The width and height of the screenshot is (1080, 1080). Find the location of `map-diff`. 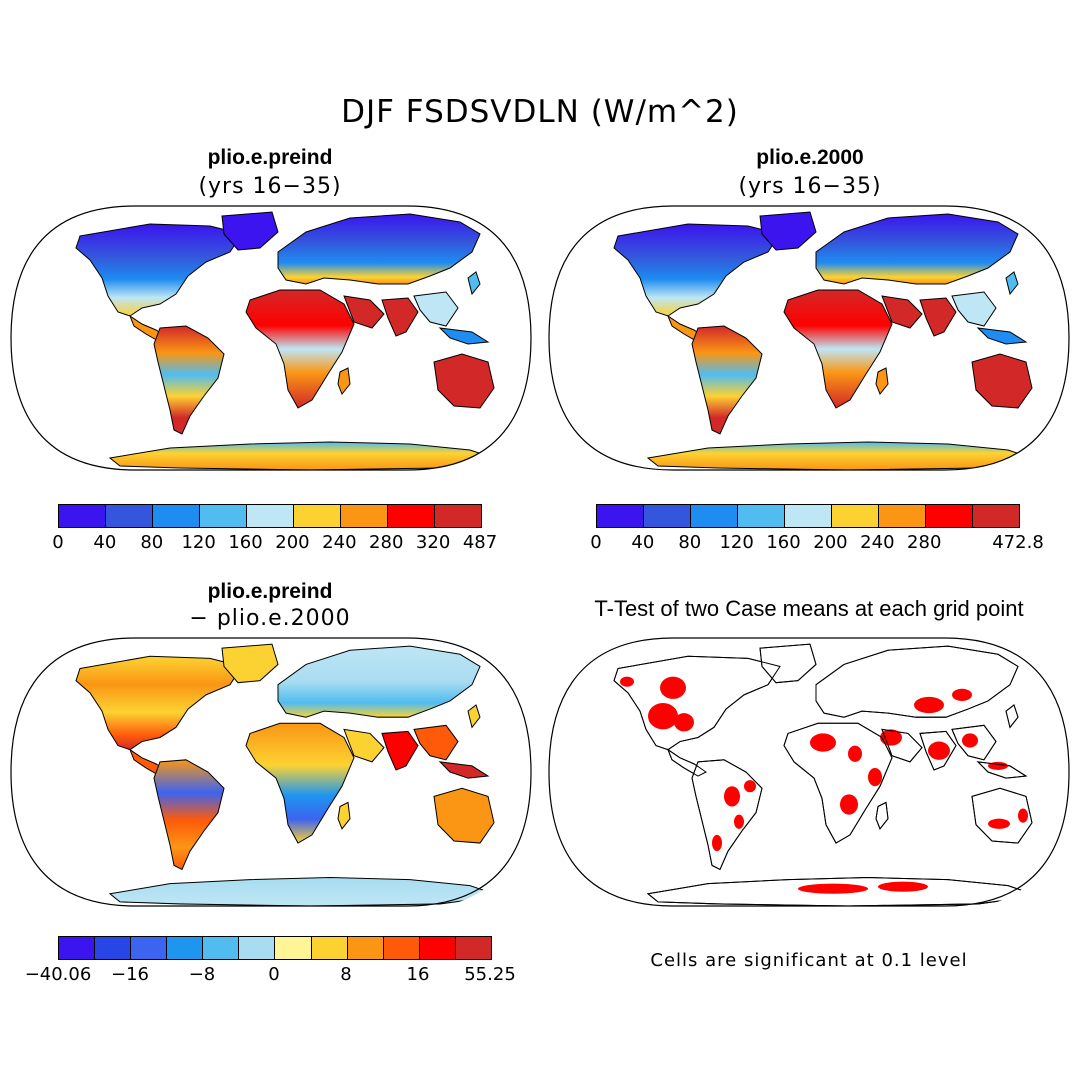

map-diff is located at coordinates (271, 772).